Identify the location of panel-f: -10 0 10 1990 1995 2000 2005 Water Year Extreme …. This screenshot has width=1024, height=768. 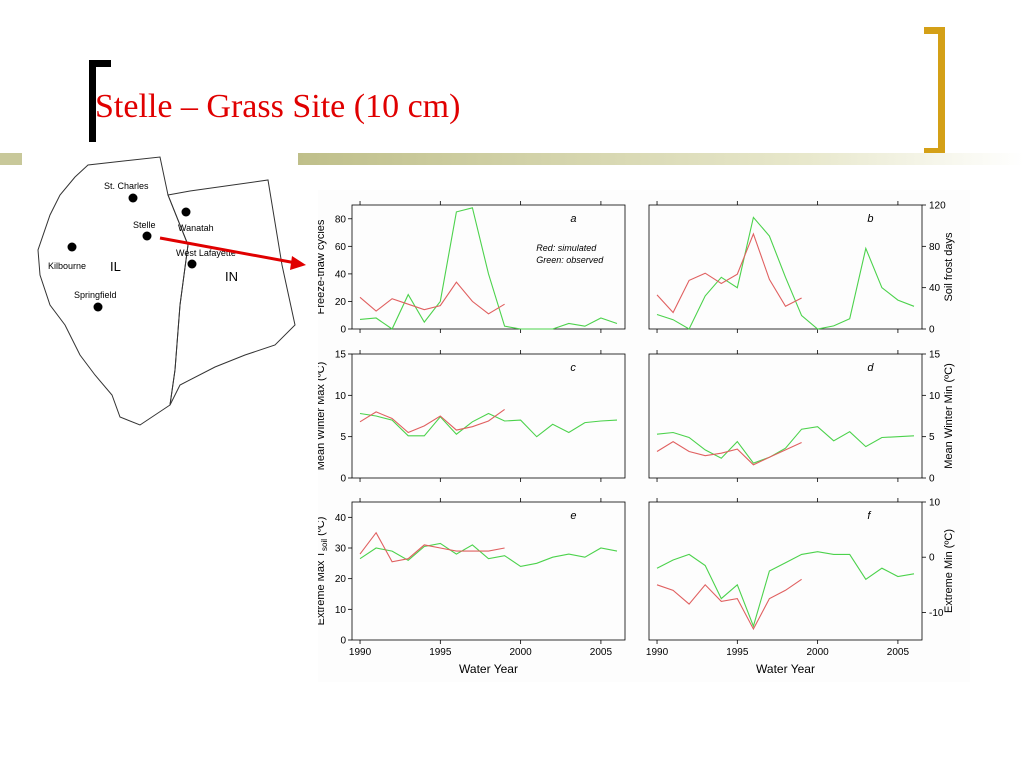
(800, 587).